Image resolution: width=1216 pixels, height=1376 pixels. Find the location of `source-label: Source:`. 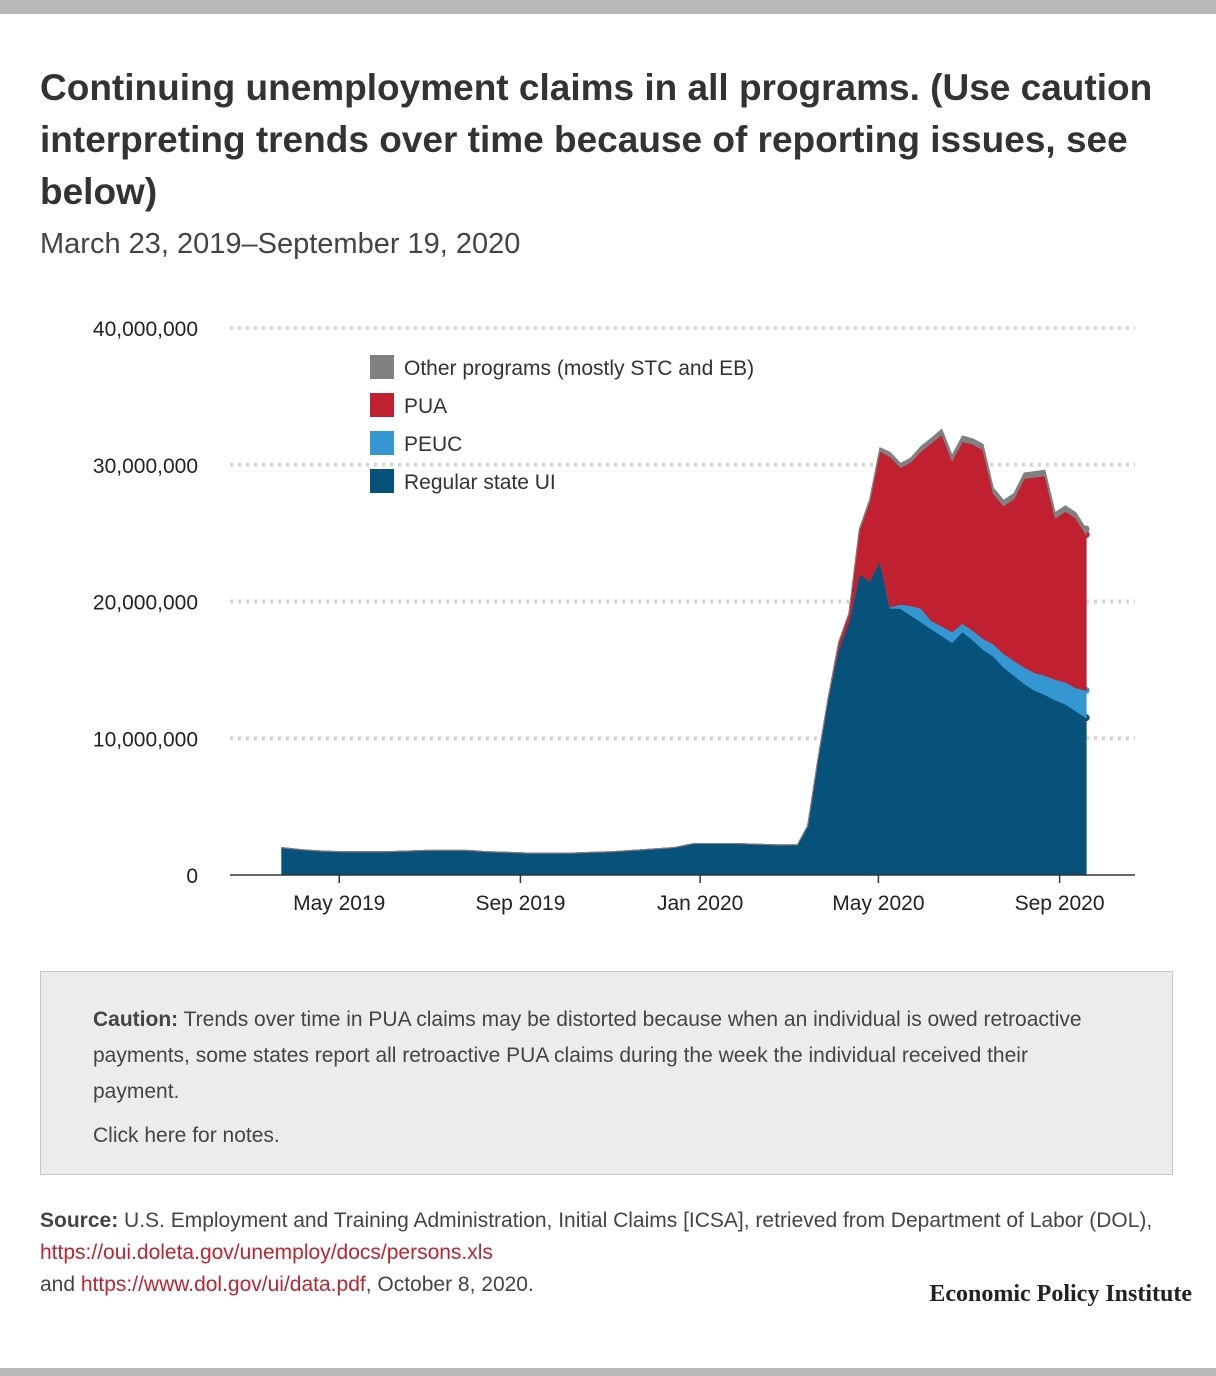

source-label: Source: is located at coordinates (79, 1220).